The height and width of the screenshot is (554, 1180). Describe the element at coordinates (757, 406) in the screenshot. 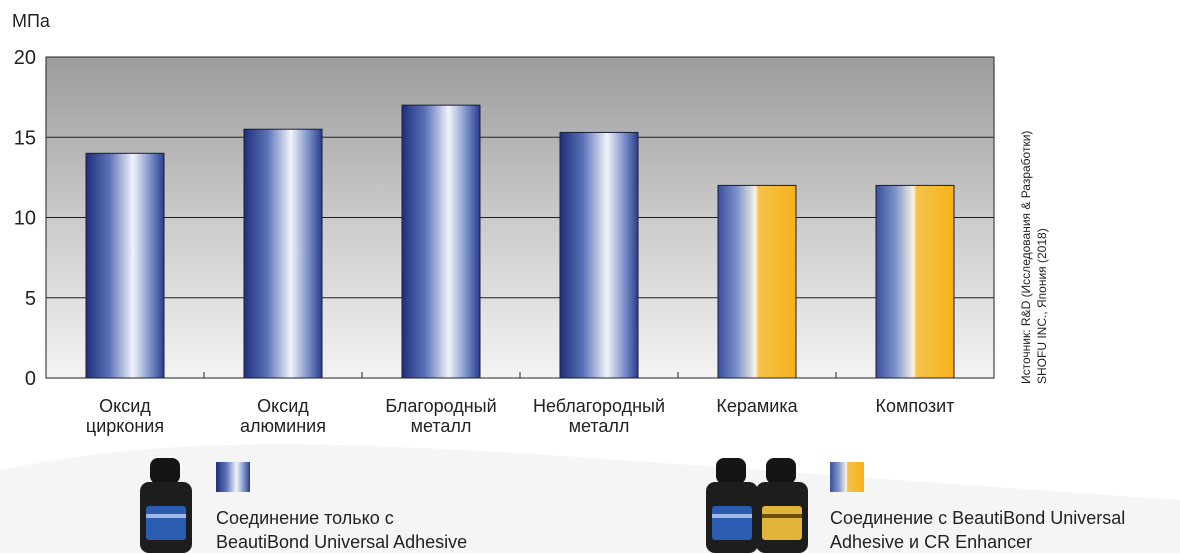

I see `x-tick-label: Керамика` at that location.